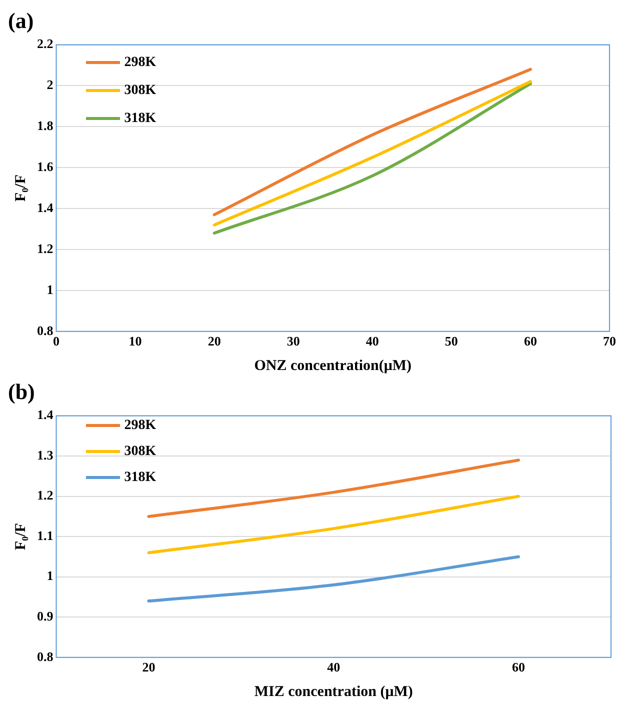  What do you see at coordinates (21, 21) in the screenshot?
I see `chart-title: (a)` at bounding box center [21, 21].